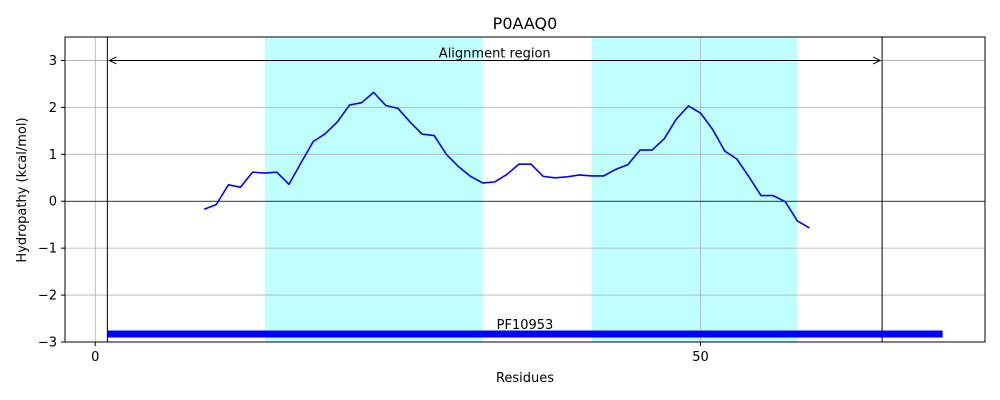 The image size is (1000, 400). Describe the element at coordinates (47, 296) in the screenshot. I see `y-tick-label: −2` at that location.